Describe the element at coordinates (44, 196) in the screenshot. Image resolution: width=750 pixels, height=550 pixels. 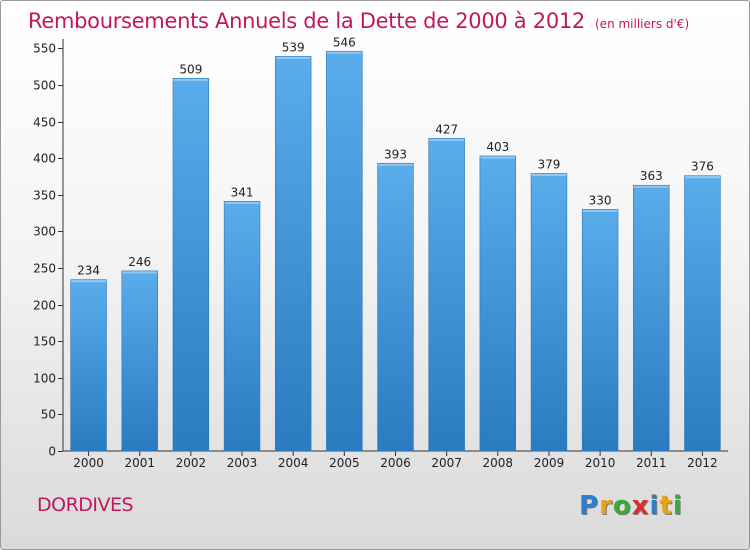
I see `y-tick-label: 350` at that location.